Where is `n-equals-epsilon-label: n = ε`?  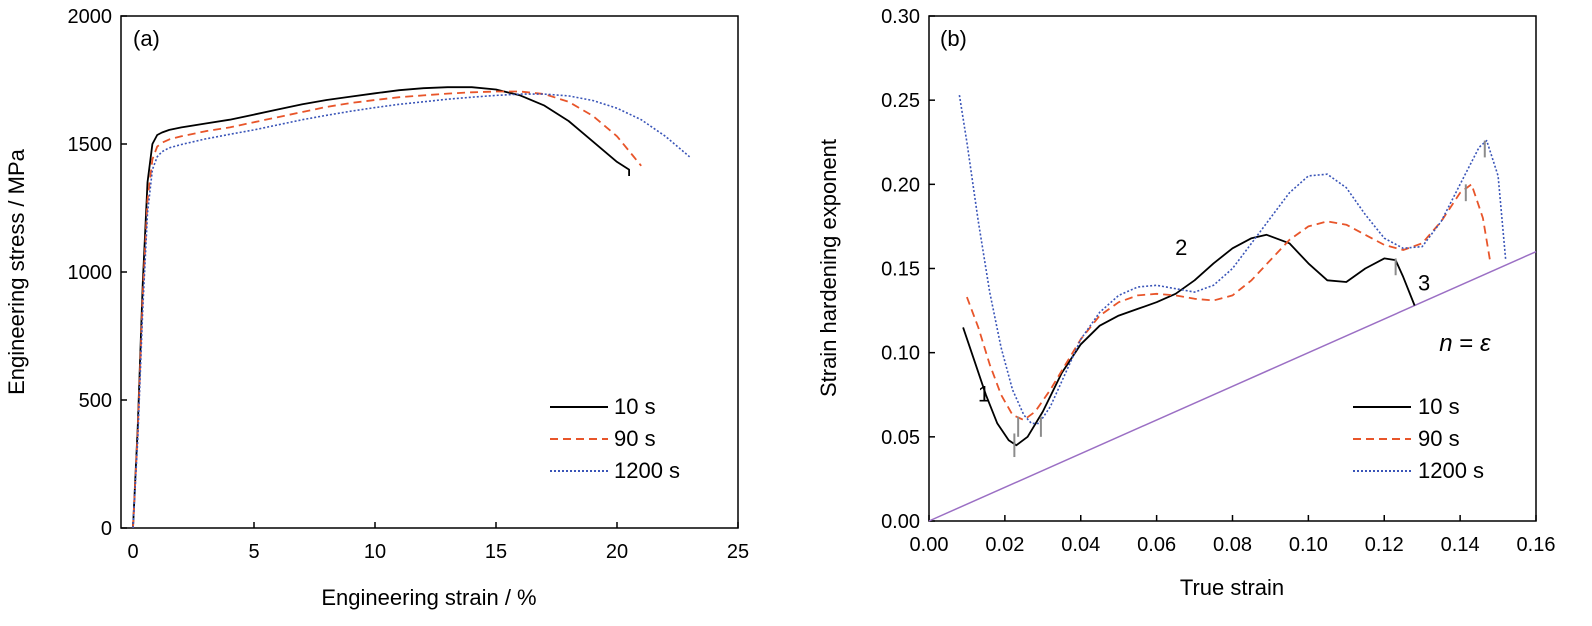
n-equals-epsilon-label: n = ε is located at coordinates (1465, 343).